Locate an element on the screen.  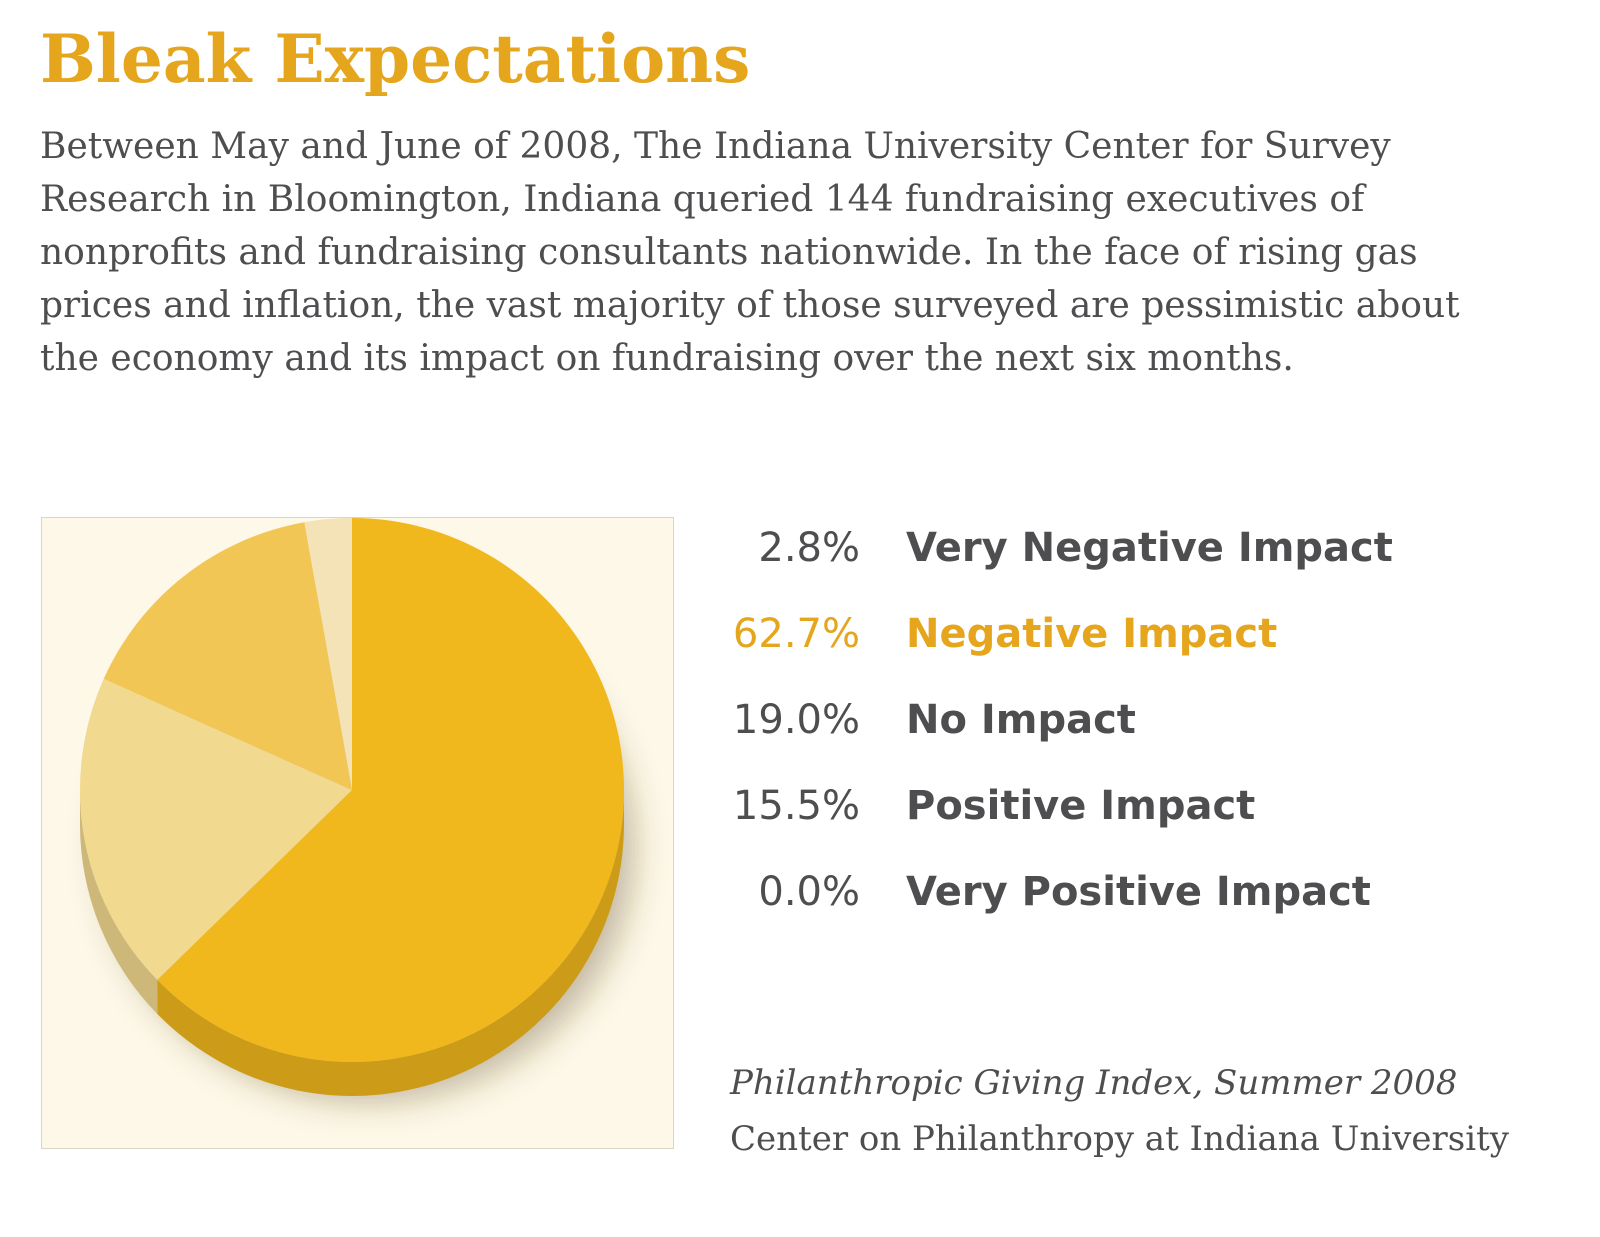
legend-item-very-negative: 2.8% Very Negative Impact is located at coordinates (1140, 548).